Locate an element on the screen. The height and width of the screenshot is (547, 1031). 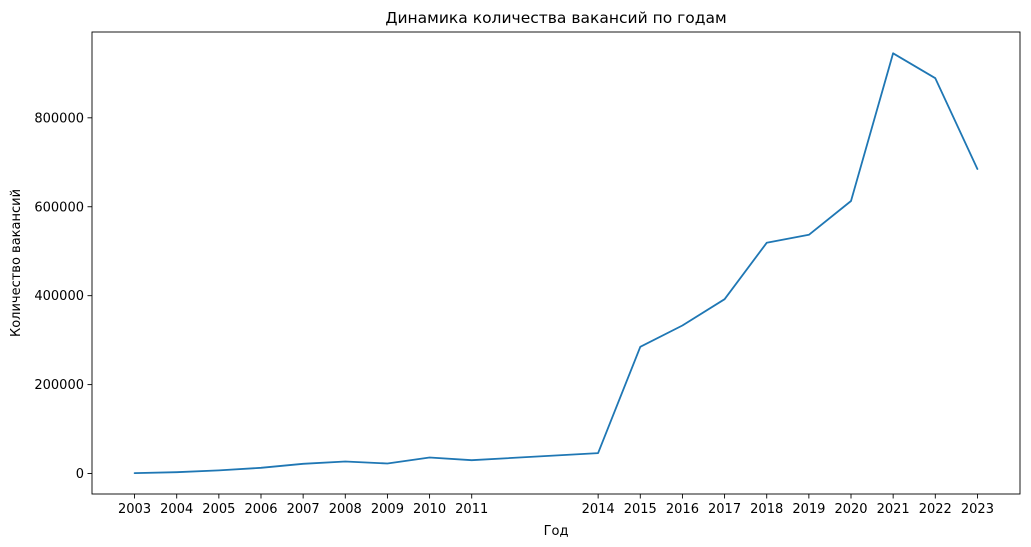
x-tick-label: 2020 is located at coordinates (850, 509).